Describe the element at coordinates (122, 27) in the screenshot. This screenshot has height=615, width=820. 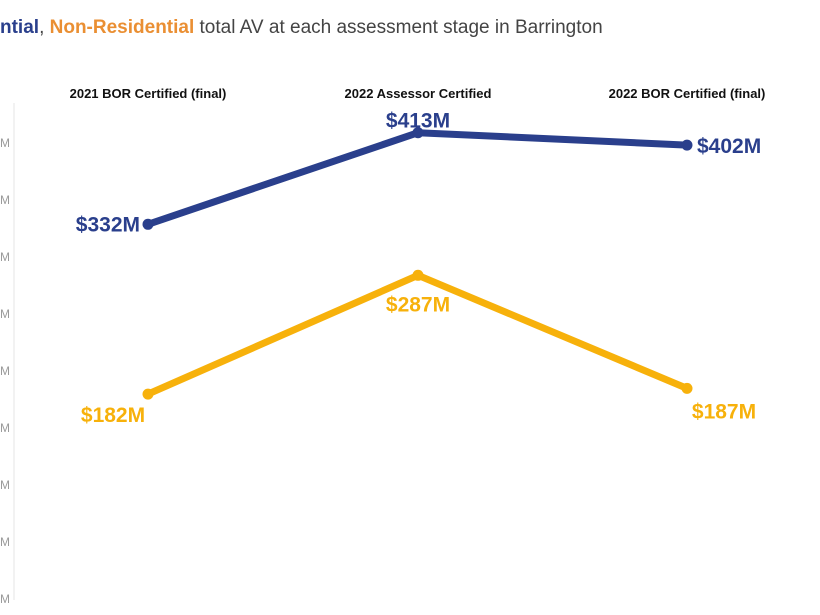
I see `title-series-non-residential: Non-Residential` at that location.